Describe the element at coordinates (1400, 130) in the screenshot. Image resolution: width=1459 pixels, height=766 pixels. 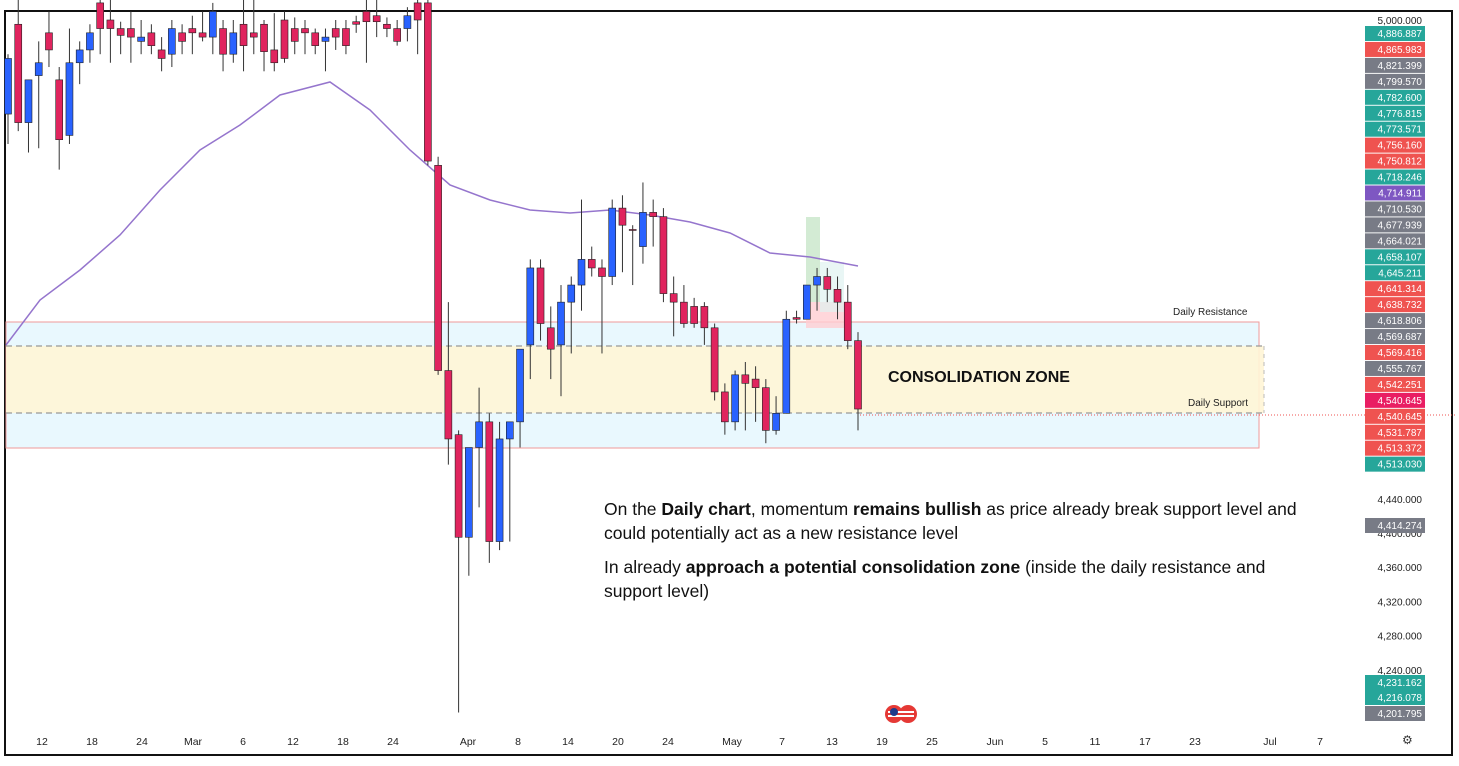
I see `price-badge-label: 4,773.571` at that location.